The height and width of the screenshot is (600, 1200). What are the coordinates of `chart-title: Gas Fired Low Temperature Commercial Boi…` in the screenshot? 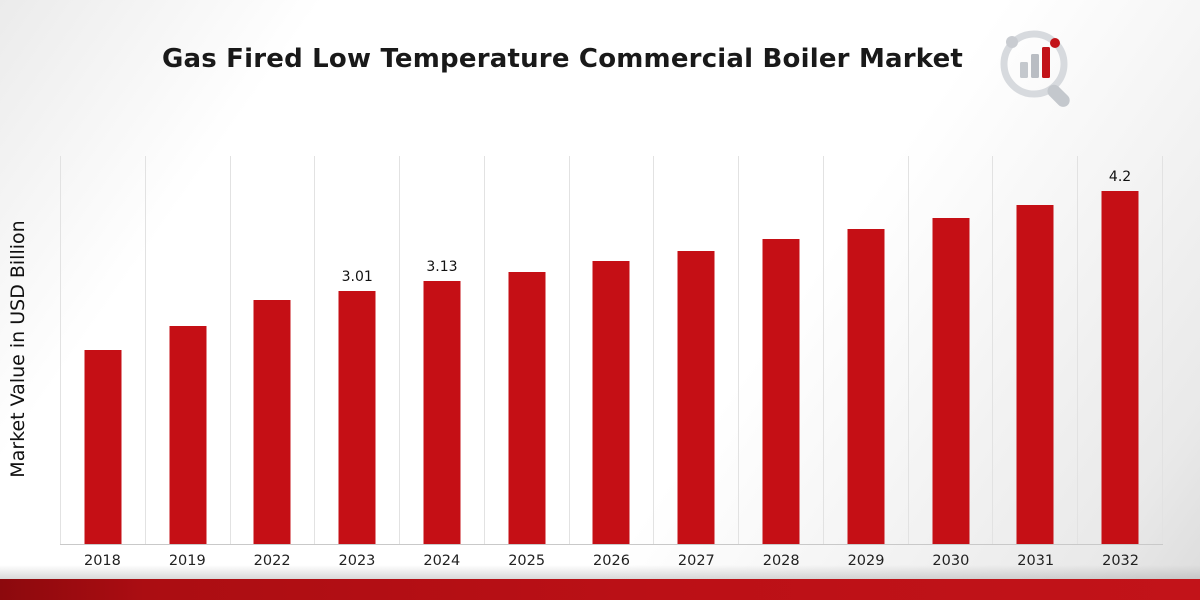 It's located at (562, 59).